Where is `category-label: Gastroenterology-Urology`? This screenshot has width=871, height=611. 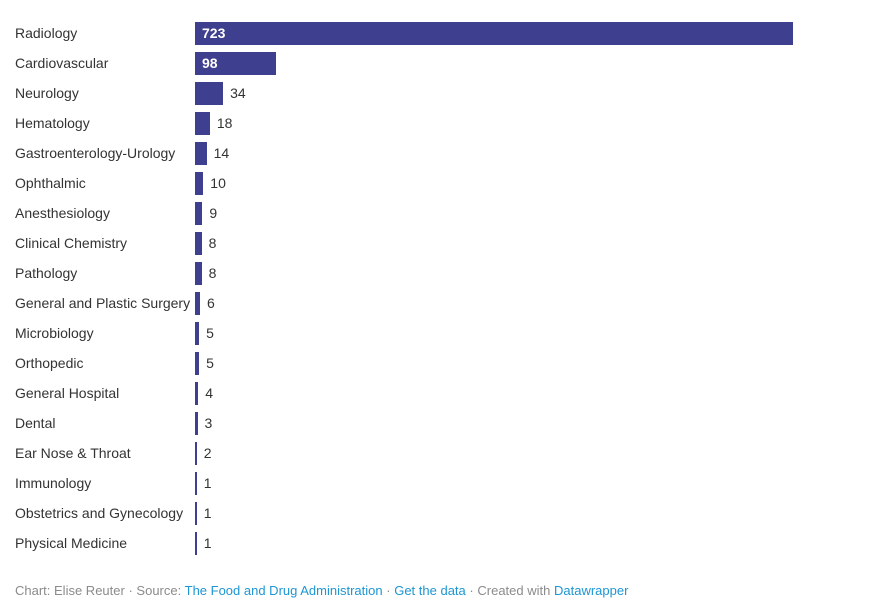
category-label: Gastroenterology-Urology is located at coordinates (95, 153).